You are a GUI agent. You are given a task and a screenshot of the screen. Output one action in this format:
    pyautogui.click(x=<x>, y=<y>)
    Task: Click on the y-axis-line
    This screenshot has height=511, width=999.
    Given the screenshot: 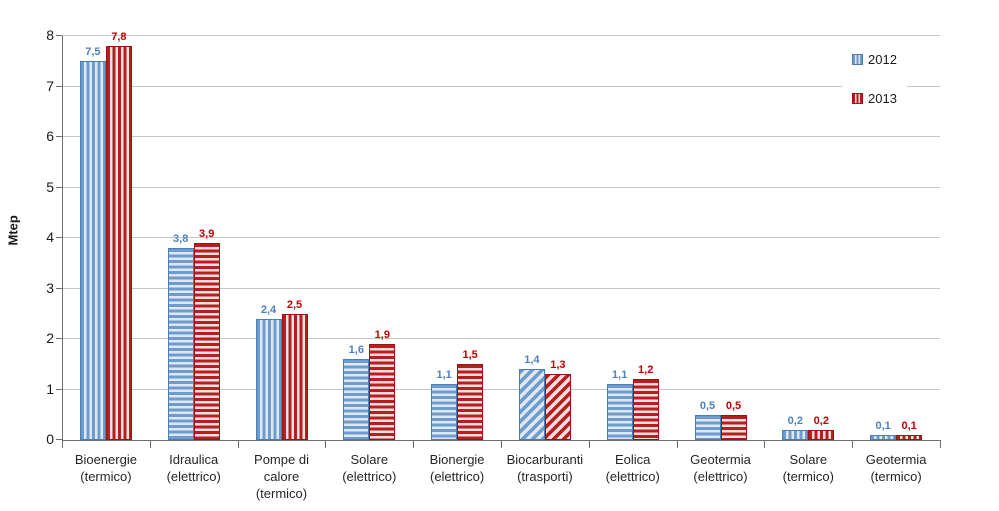 What is the action you would take?
    pyautogui.click(x=62, y=238)
    